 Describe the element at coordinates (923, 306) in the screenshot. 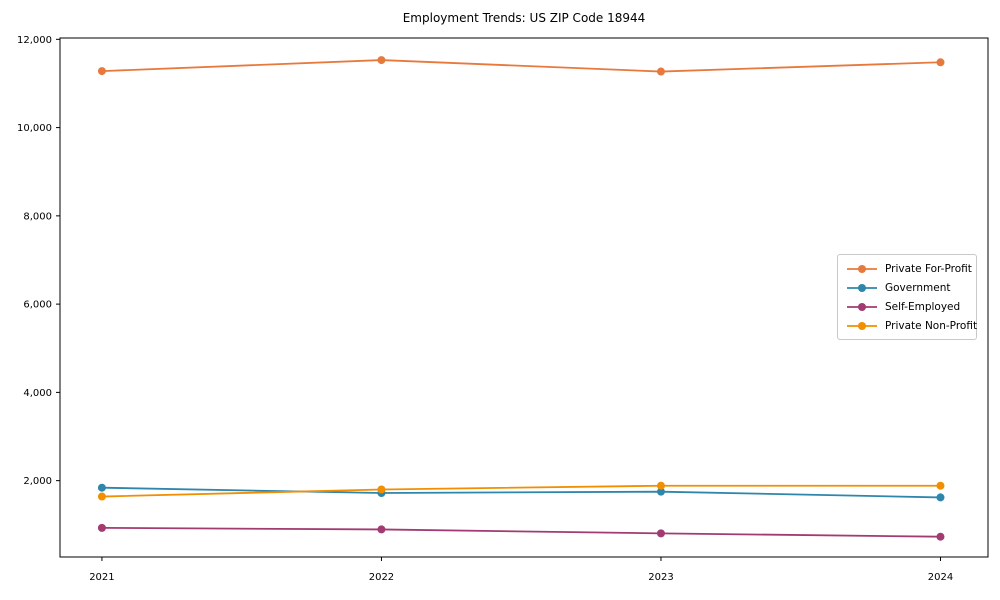

I see `legend-label: Self-Employed` at that location.